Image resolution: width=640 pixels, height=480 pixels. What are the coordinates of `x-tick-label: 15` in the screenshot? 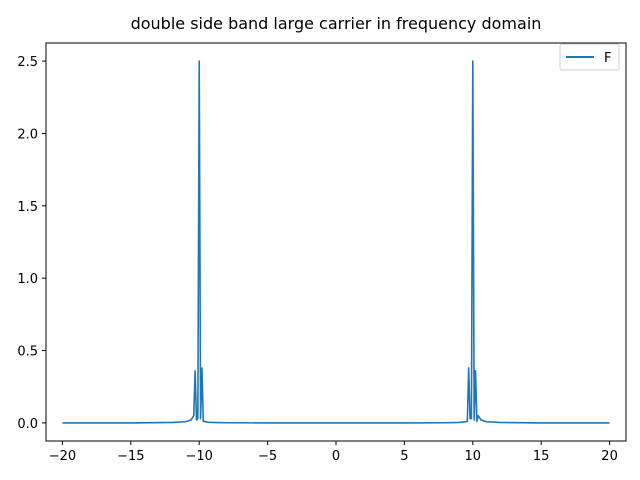 It's located at (541, 456).